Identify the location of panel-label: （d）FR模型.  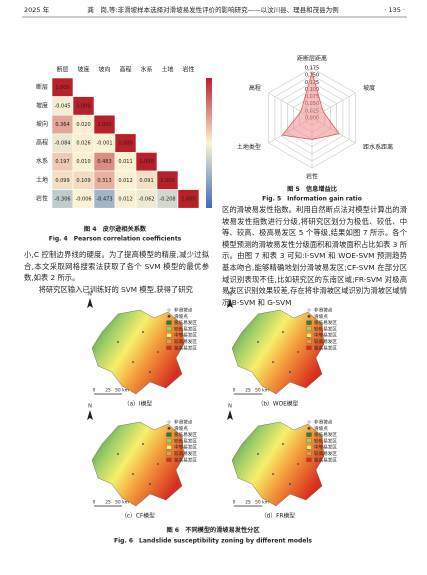
(278, 516).